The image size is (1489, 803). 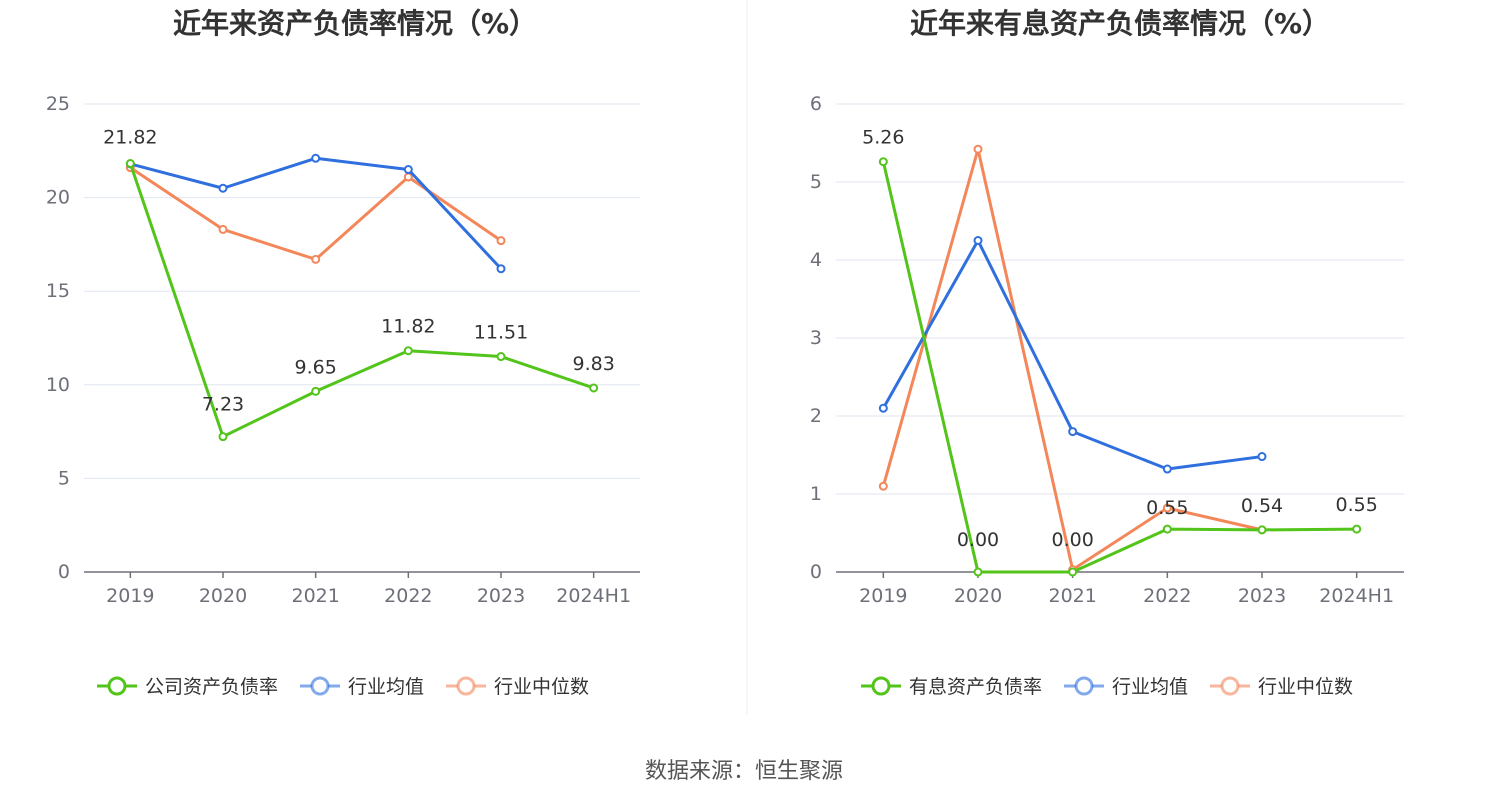 What do you see at coordinates (58, 385) in the screenshot?
I see `y-tick-label: 10` at bounding box center [58, 385].